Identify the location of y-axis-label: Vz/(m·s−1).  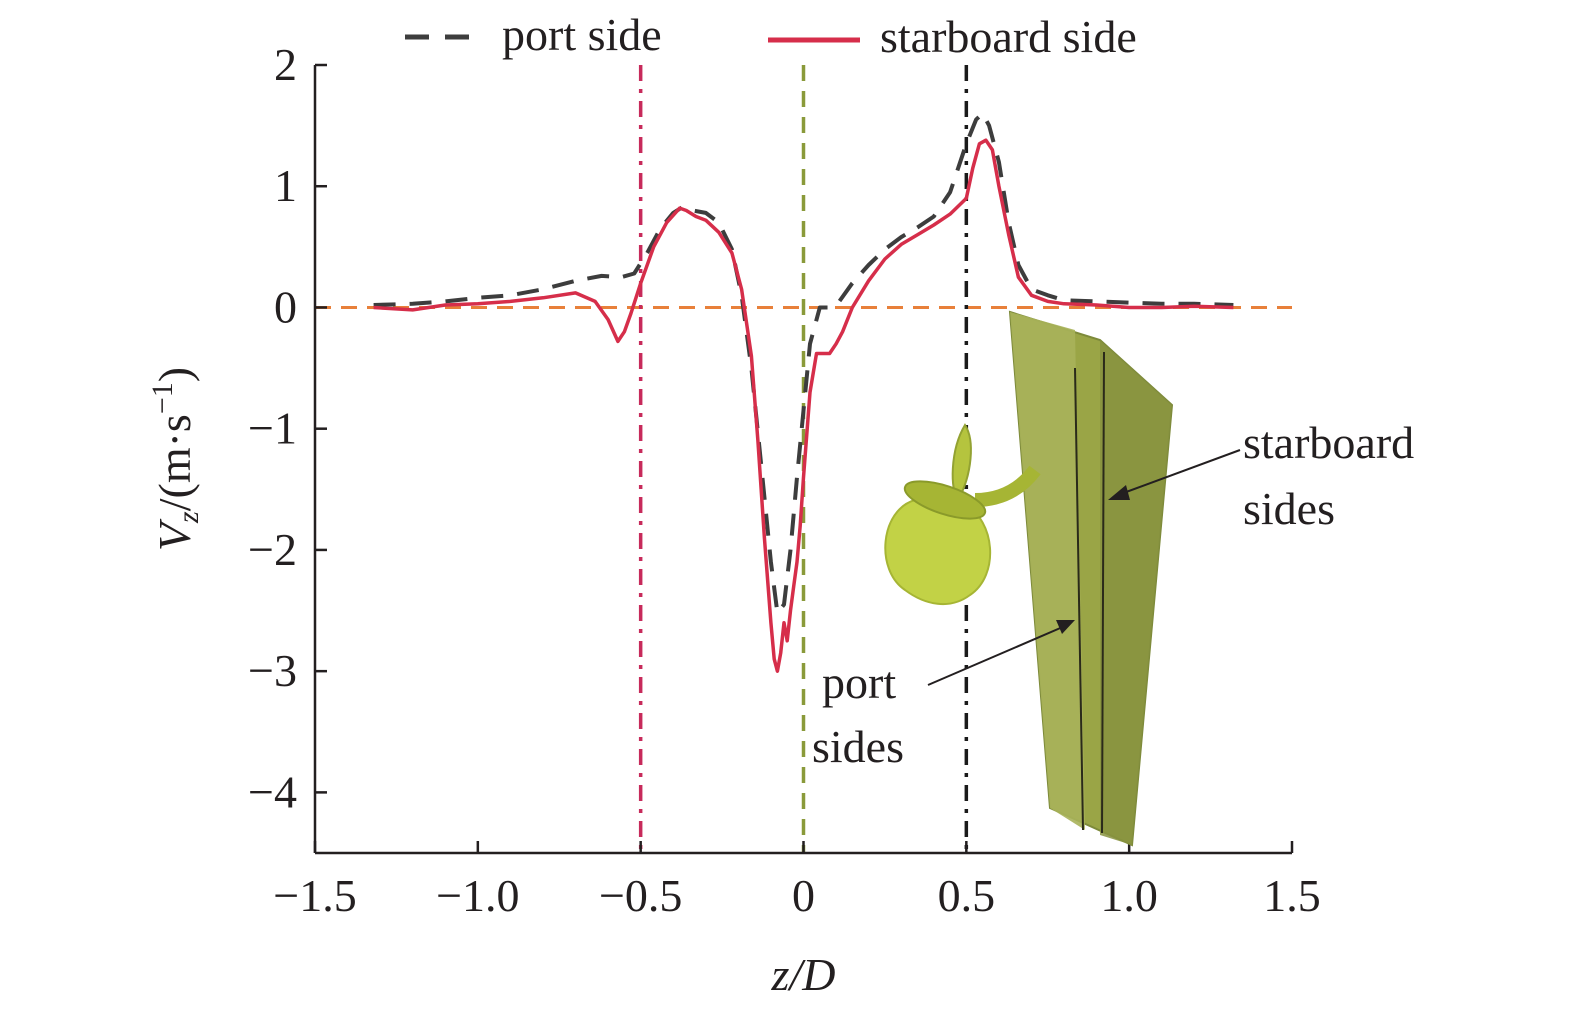
(175, 459).